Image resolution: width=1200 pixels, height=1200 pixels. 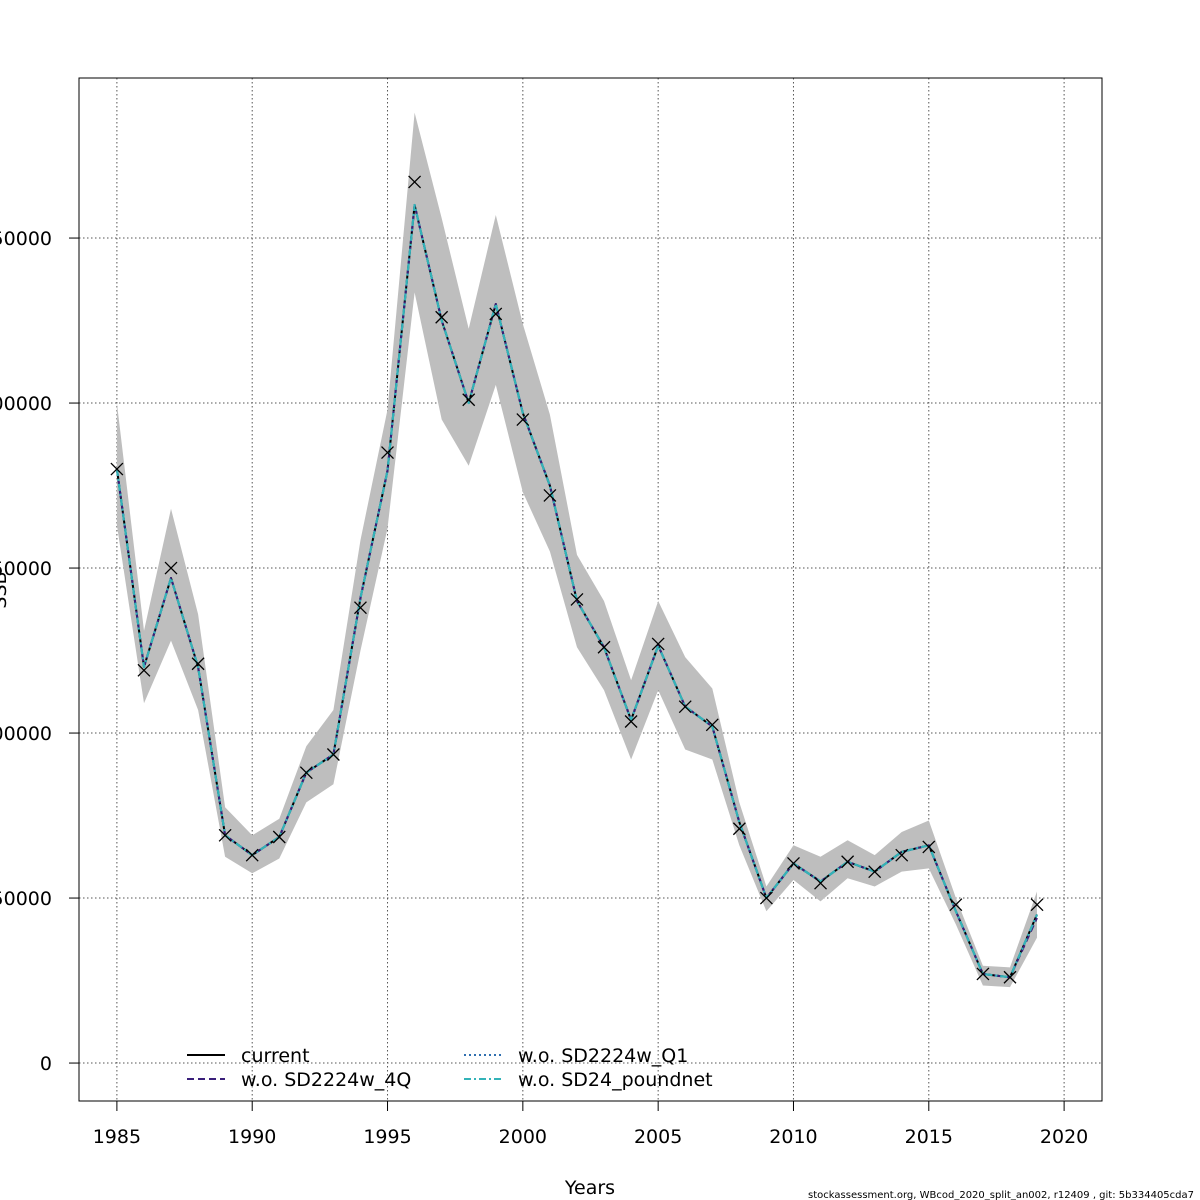 I want to click on y-tick-label: 250000, so click(x=26, y=239).